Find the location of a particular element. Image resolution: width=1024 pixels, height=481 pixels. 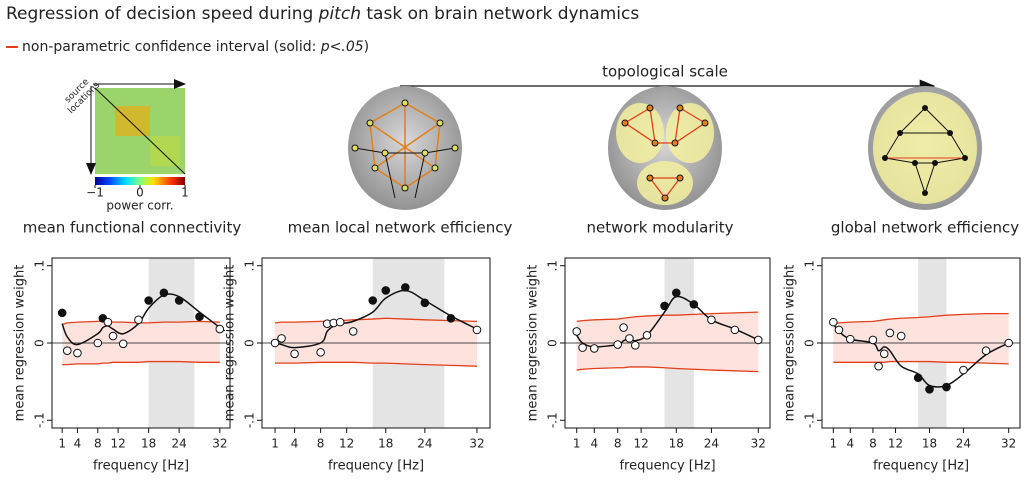

panel-title: network modularity is located at coordinates (660, 228).